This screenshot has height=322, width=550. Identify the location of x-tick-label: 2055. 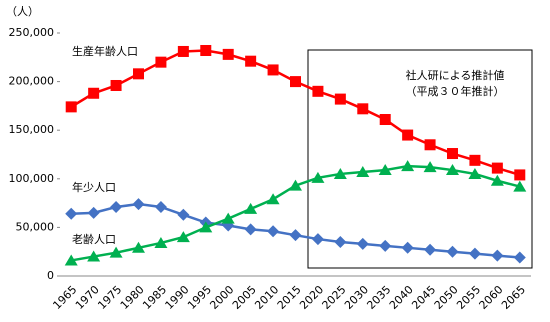
(468, 297).